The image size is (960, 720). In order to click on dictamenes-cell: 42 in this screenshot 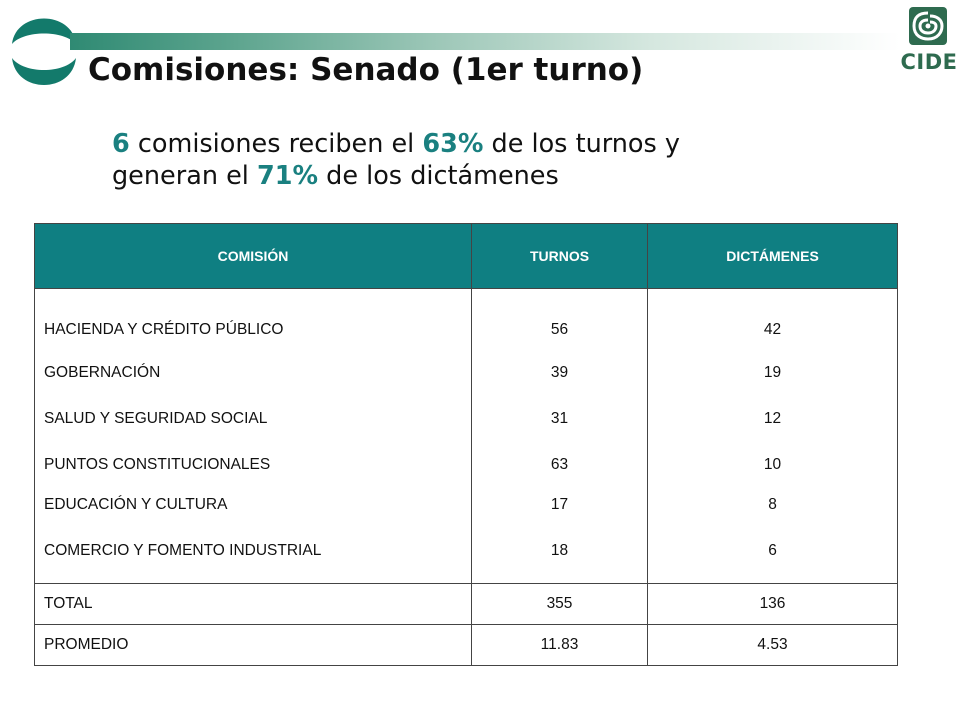, I will do `click(772, 329)`.